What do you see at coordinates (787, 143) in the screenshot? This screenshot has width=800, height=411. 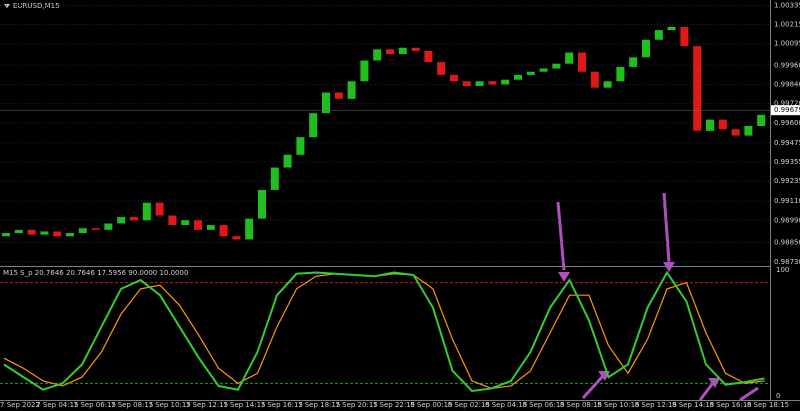 I see `price-tick-label: 0.99475` at bounding box center [787, 143].